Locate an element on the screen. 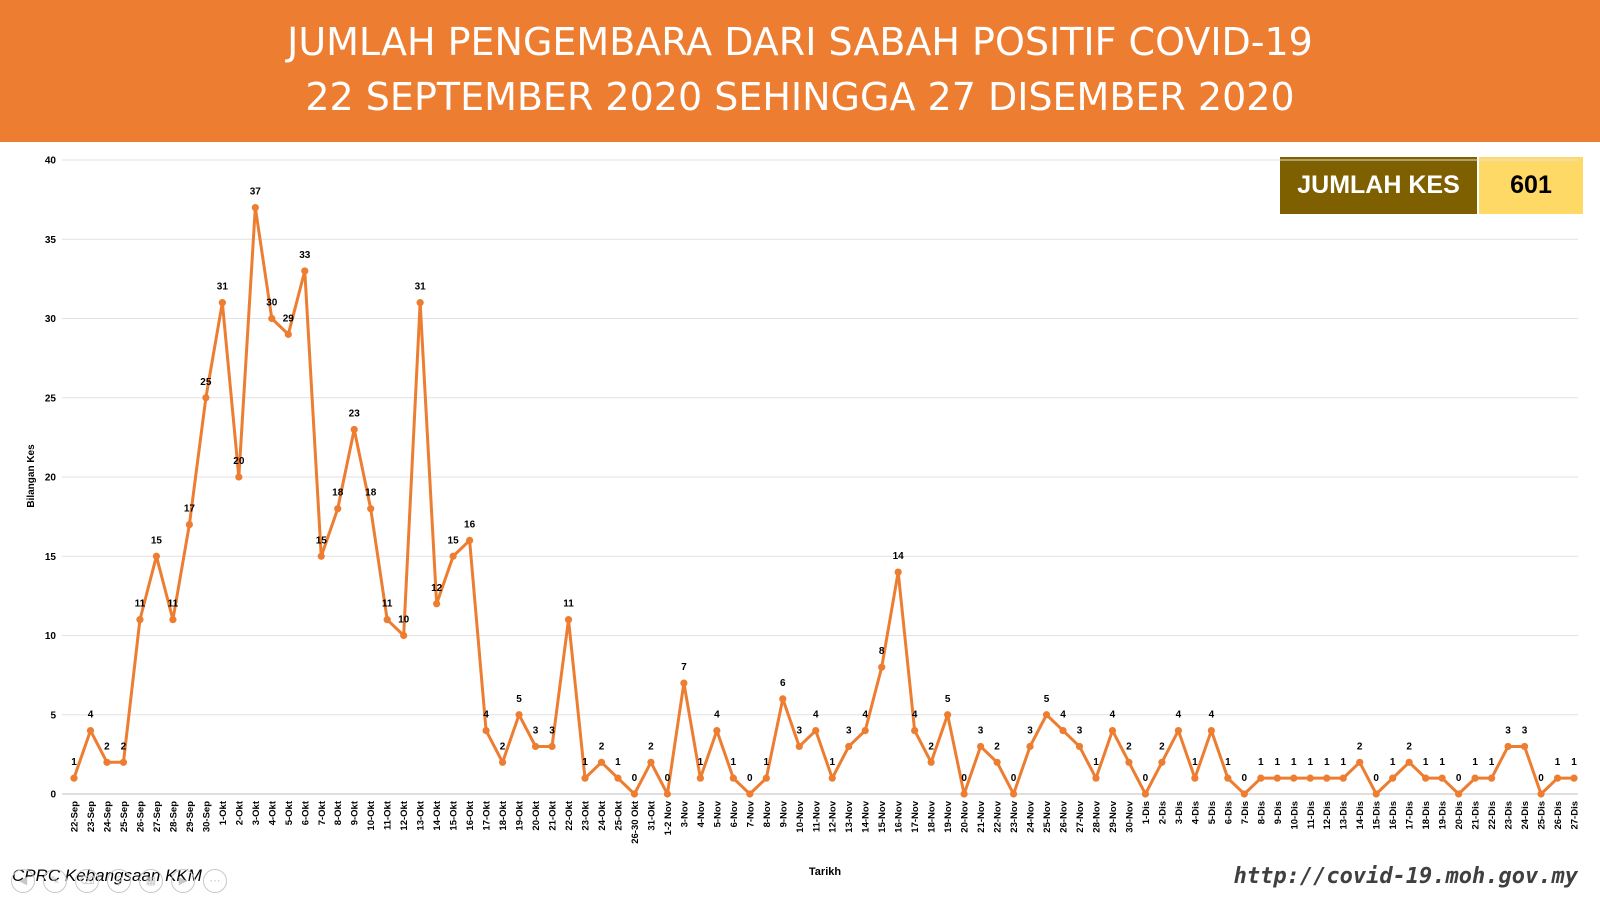 The image size is (1600, 900). x-tick-label: 11-Okt is located at coordinates (388, 815).